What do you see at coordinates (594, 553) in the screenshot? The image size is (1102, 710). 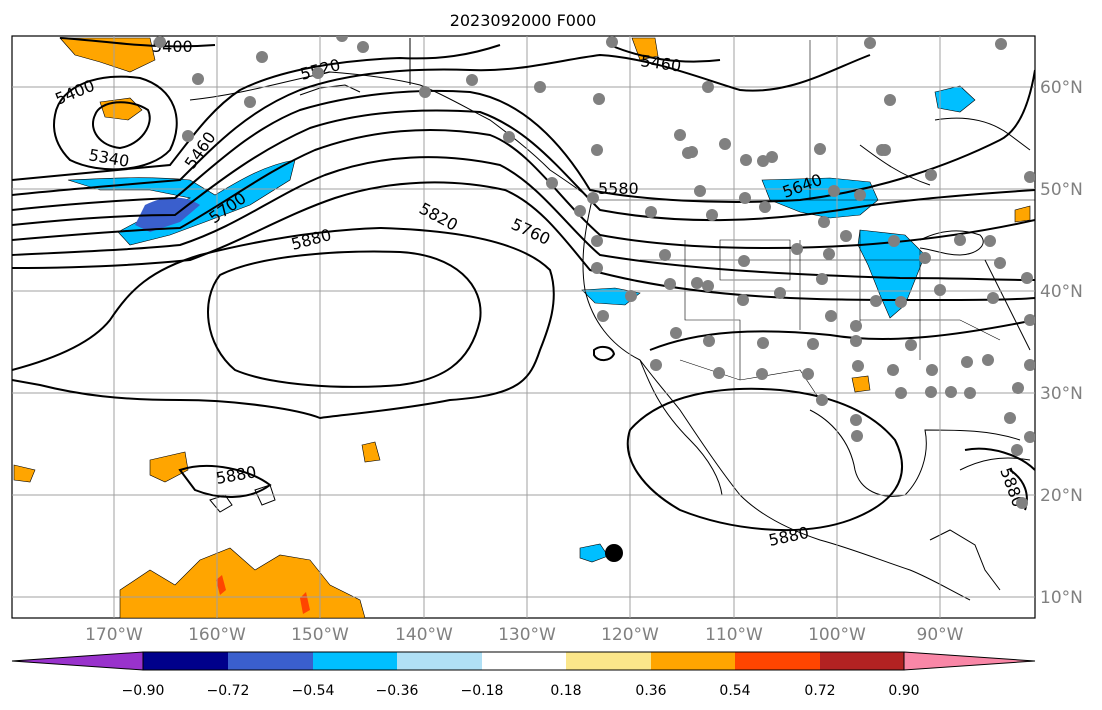 I see `negative-field-pacific-south` at bounding box center [594, 553].